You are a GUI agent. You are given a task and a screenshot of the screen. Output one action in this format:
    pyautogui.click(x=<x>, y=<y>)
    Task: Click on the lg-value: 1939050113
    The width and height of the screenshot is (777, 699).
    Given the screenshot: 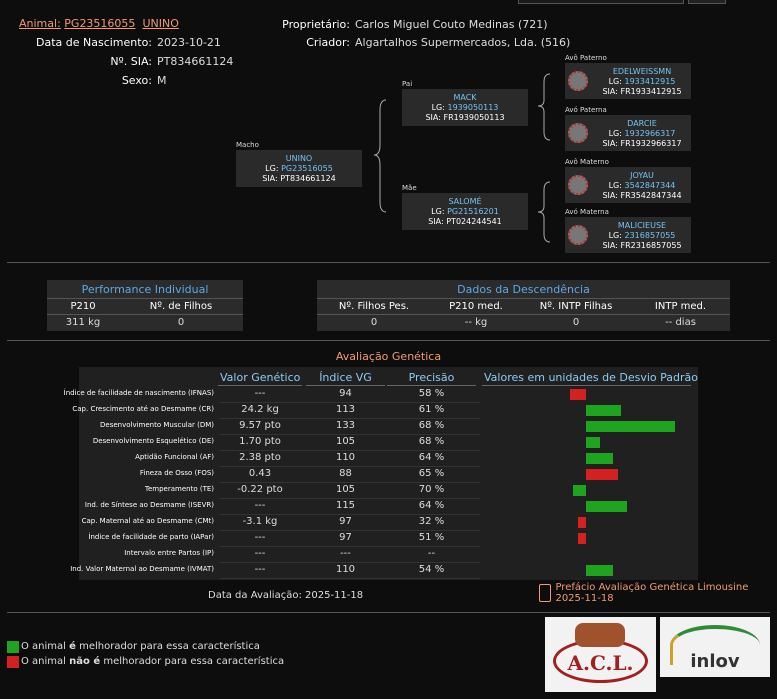 What is the action you would take?
    pyautogui.click(x=473, y=107)
    